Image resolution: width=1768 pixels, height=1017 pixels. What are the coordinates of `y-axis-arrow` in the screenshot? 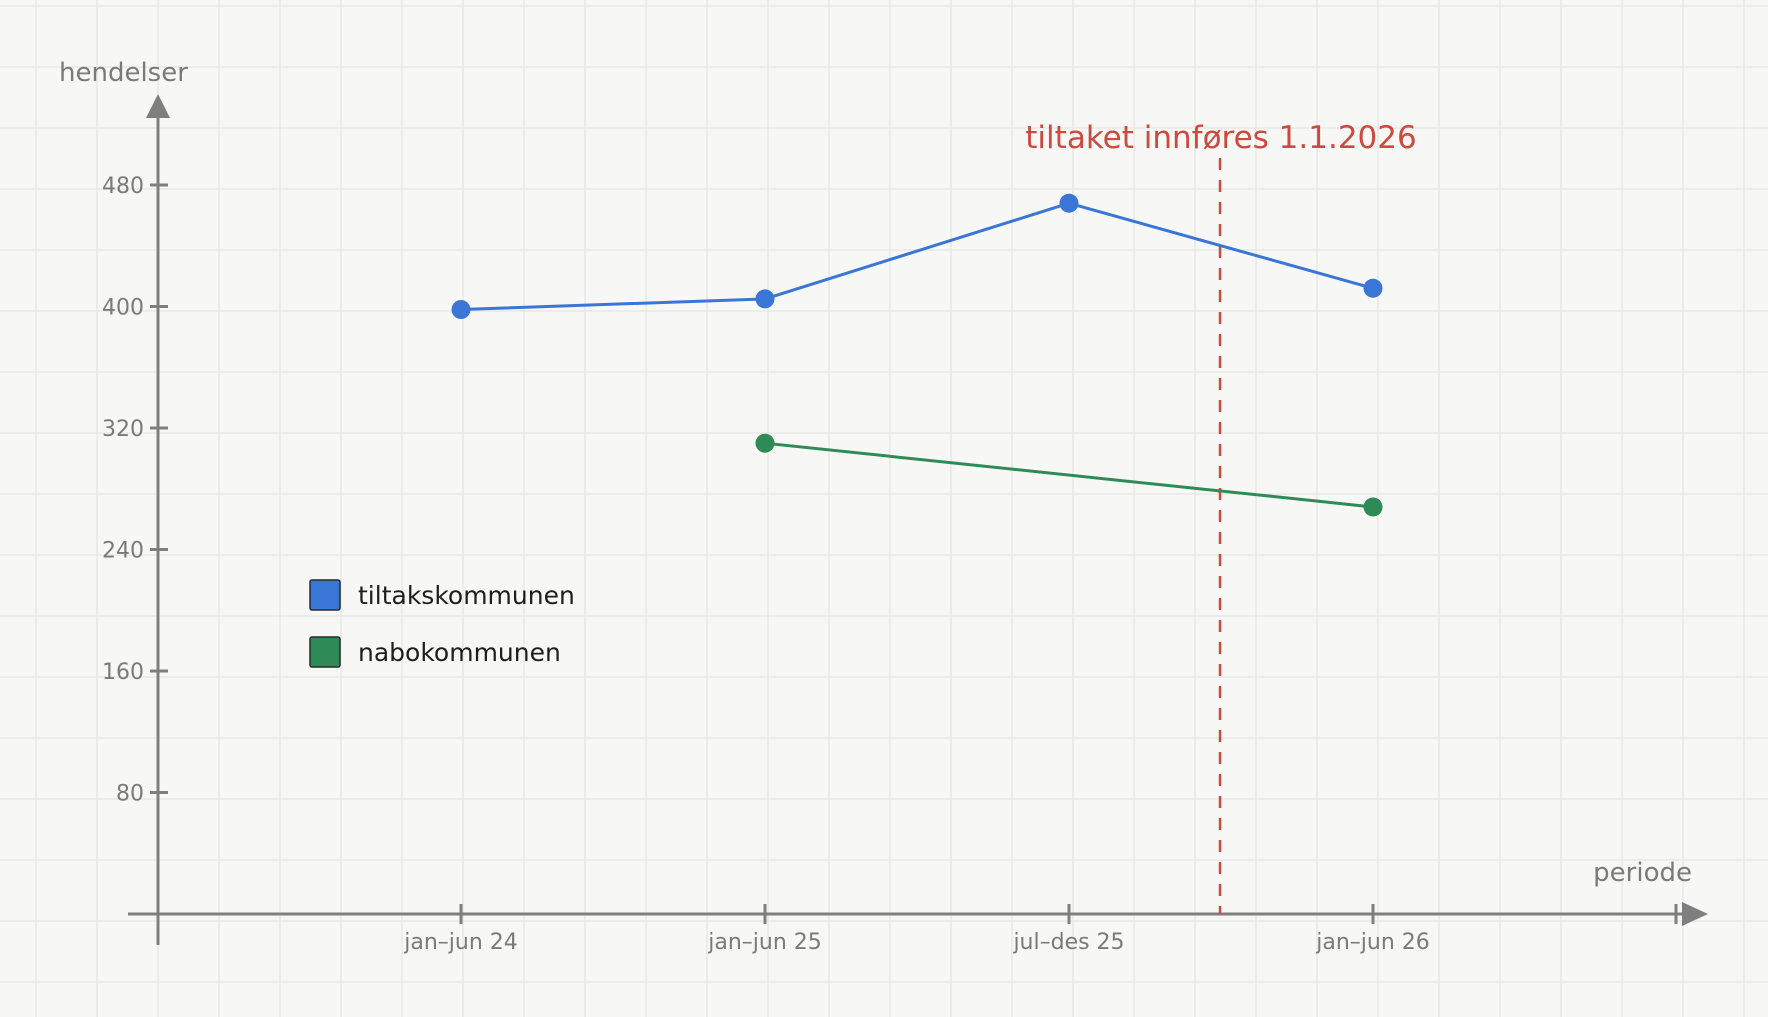 It's located at (158, 106).